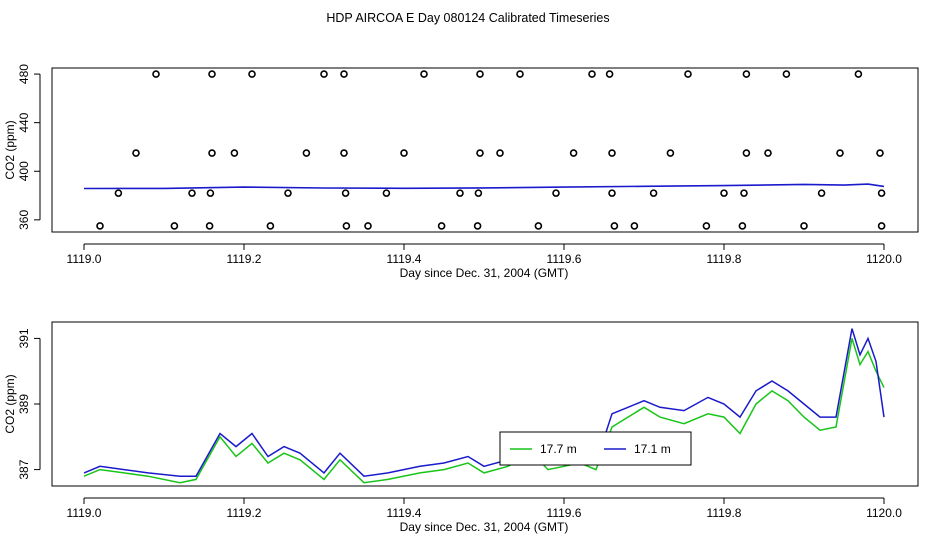 The height and width of the screenshot is (540, 936). Describe the element at coordinates (24, 404) in the screenshot. I see `y-tick-label: 389` at that location.